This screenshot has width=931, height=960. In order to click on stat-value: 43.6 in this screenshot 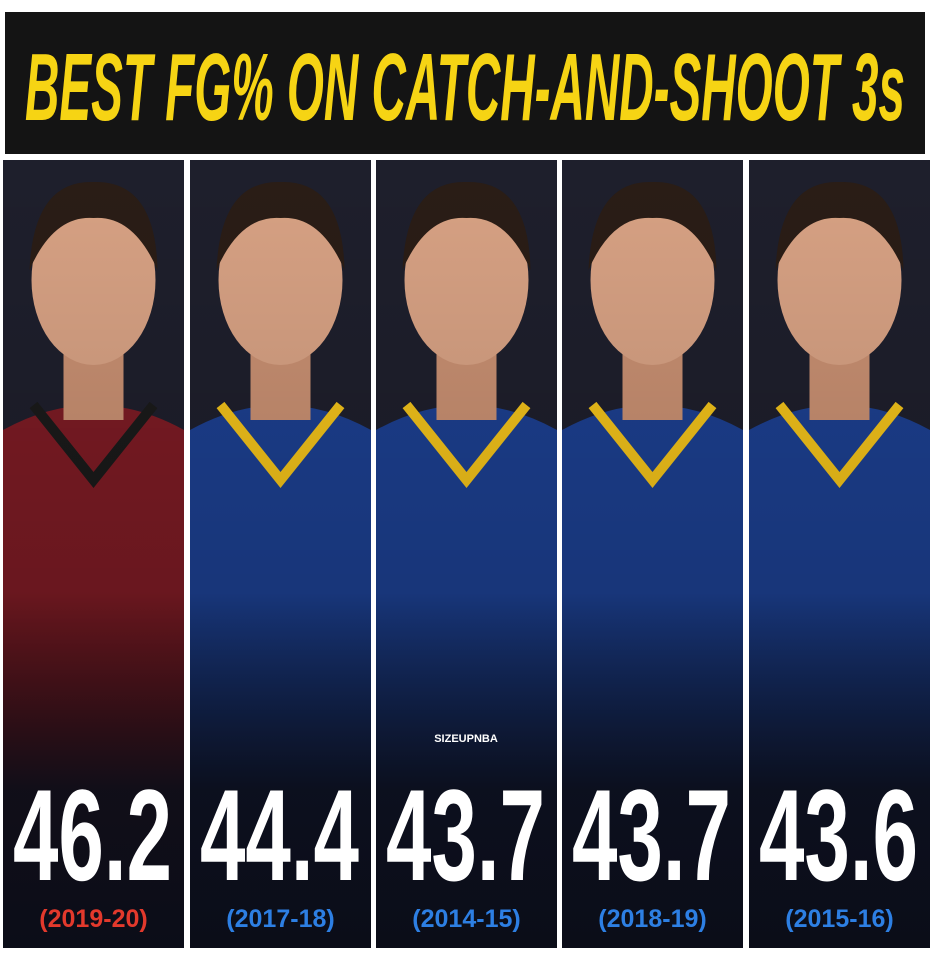, I will do `click(838, 835)`.